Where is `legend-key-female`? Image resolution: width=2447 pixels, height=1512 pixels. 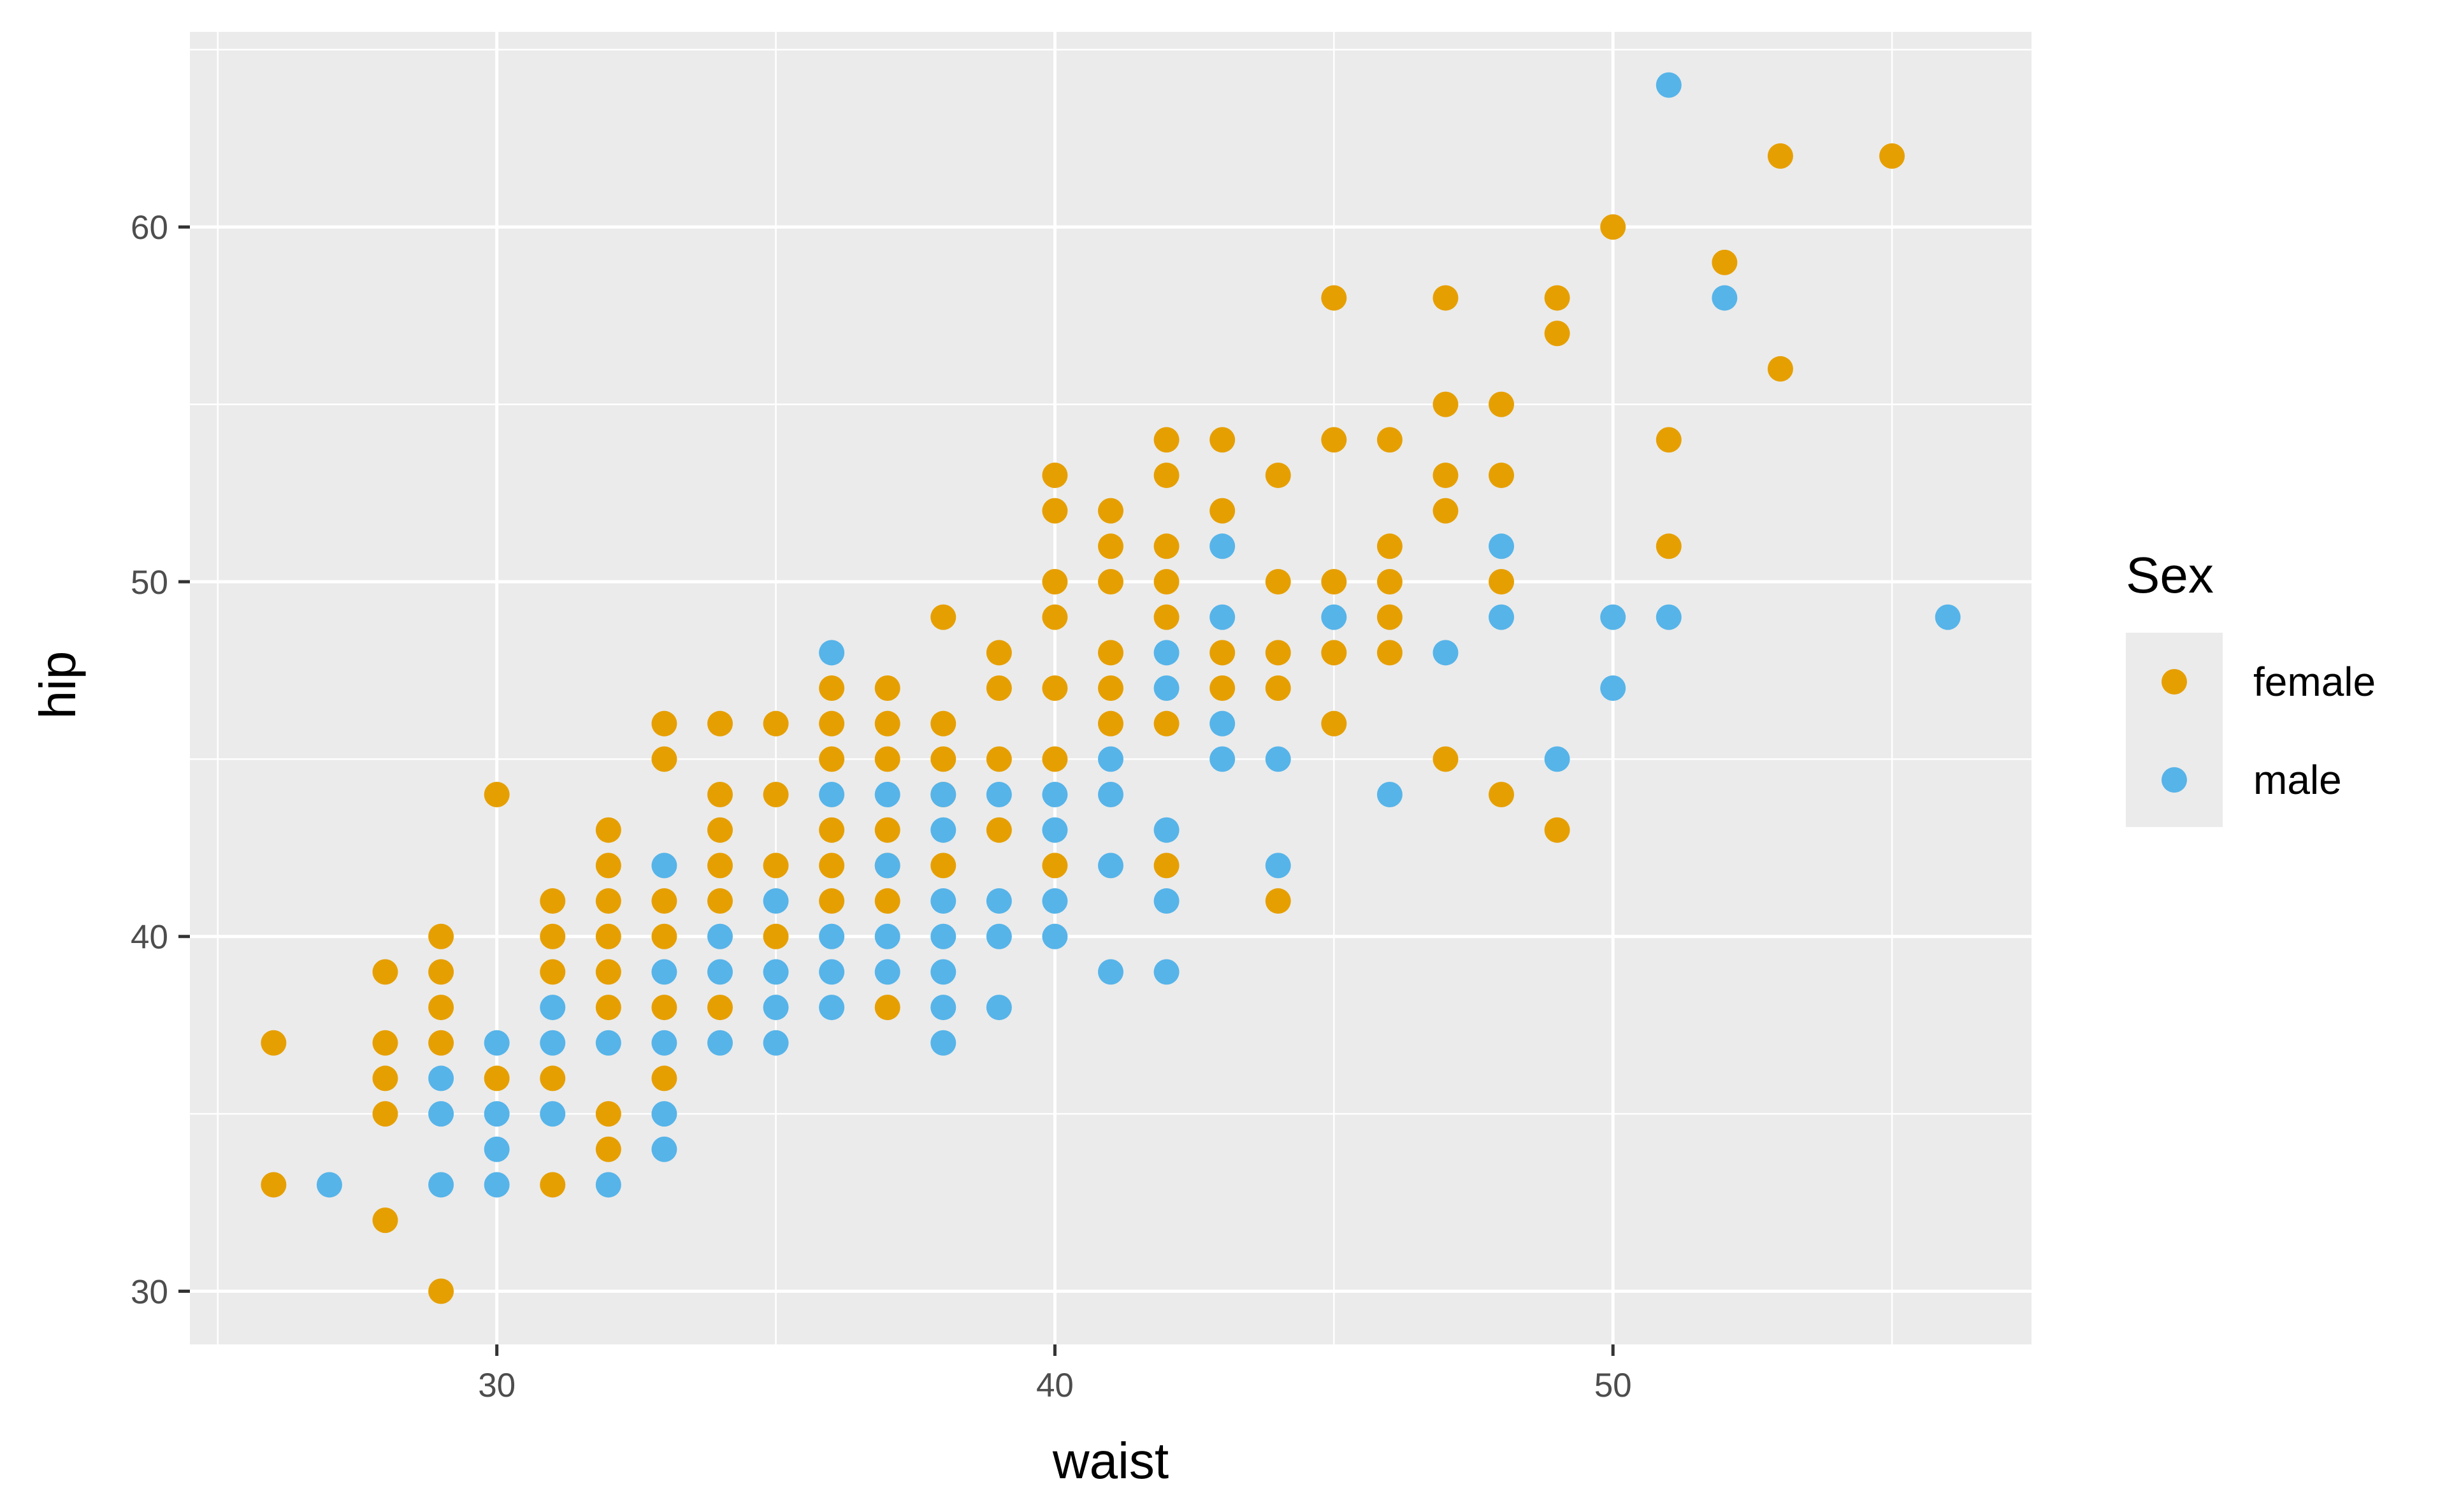
legend-key-female is located at coordinates (2174, 682).